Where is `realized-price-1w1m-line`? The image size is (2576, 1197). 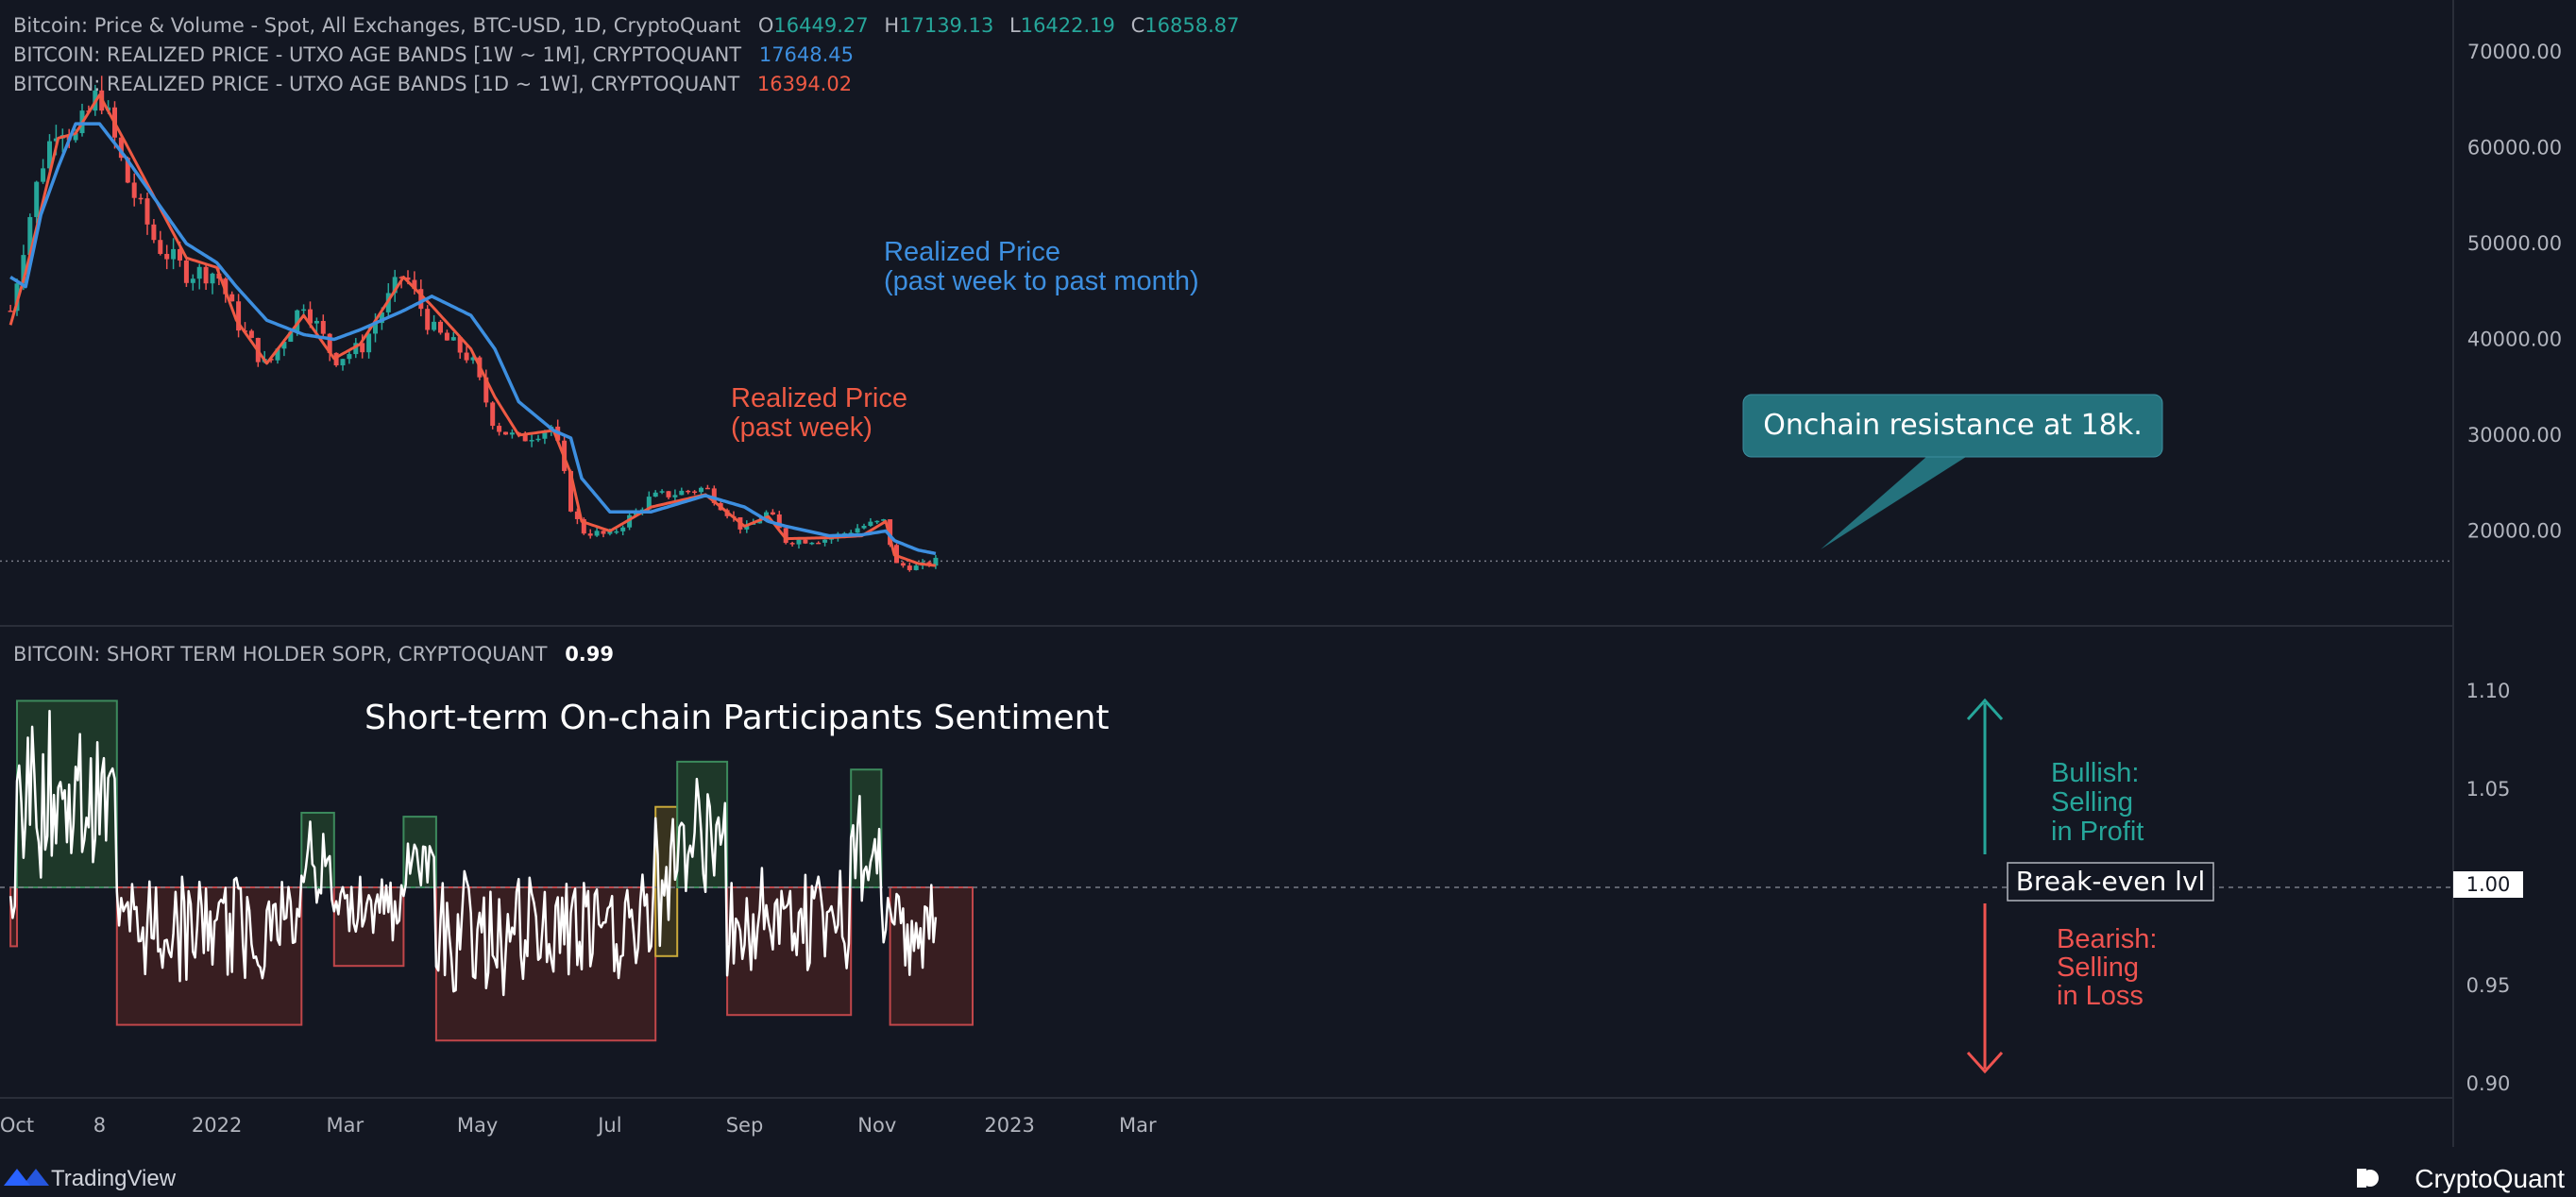 realized-price-1w1m-line is located at coordinates (473, 339).